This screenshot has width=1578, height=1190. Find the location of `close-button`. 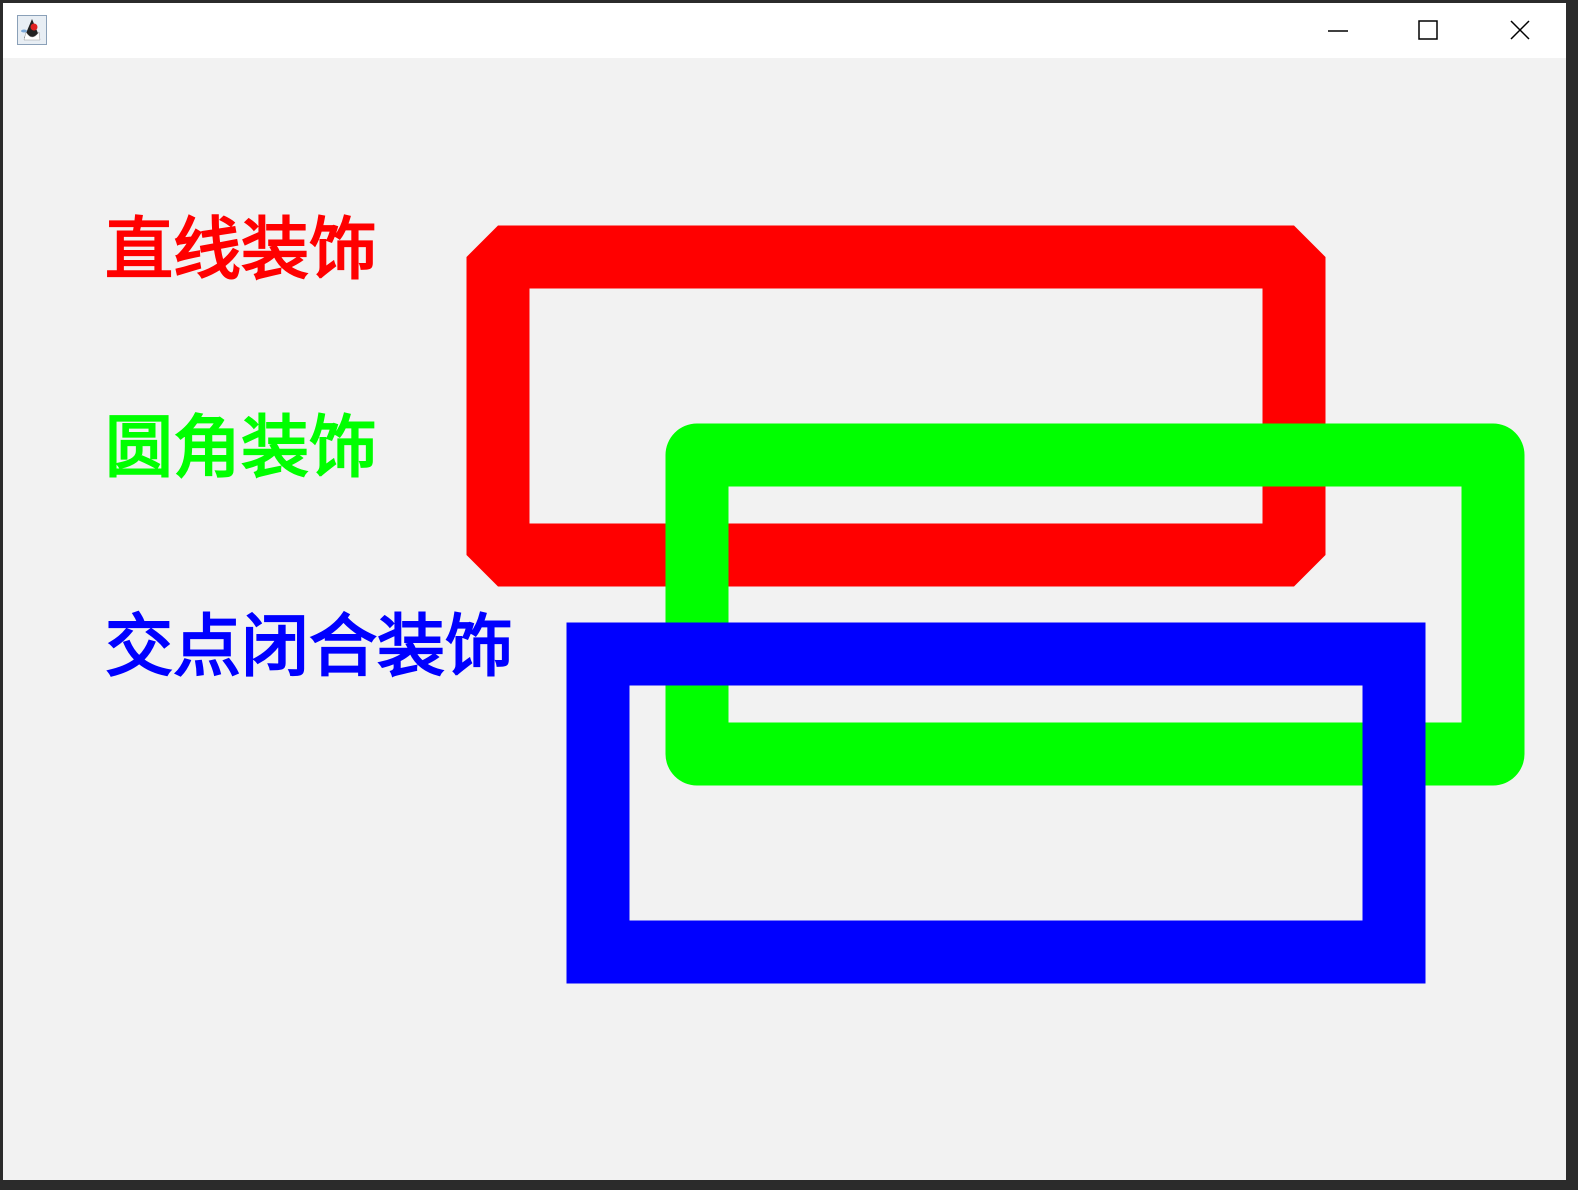

close-button is located at coordinates (1520, 30).